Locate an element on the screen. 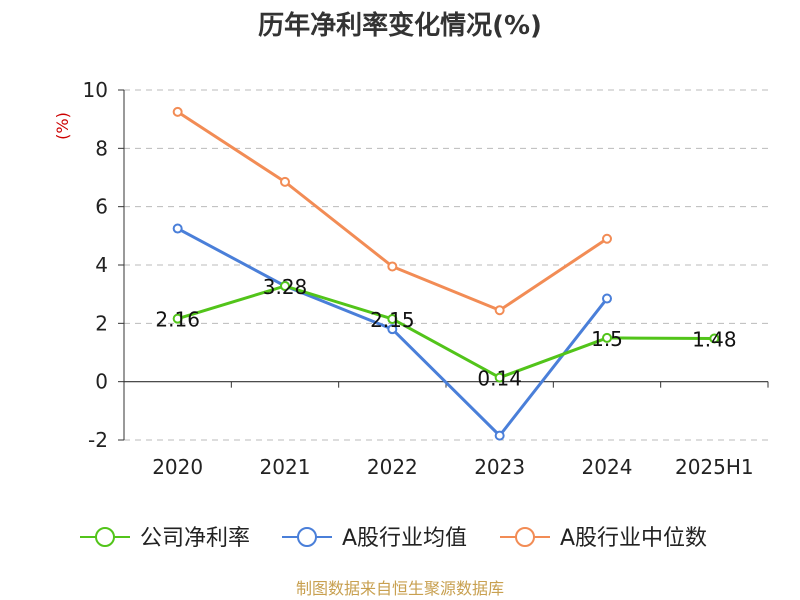 This screenshot has height=600, width=800. legend-label: 公司净利率 is located at coordinates (195, 538).